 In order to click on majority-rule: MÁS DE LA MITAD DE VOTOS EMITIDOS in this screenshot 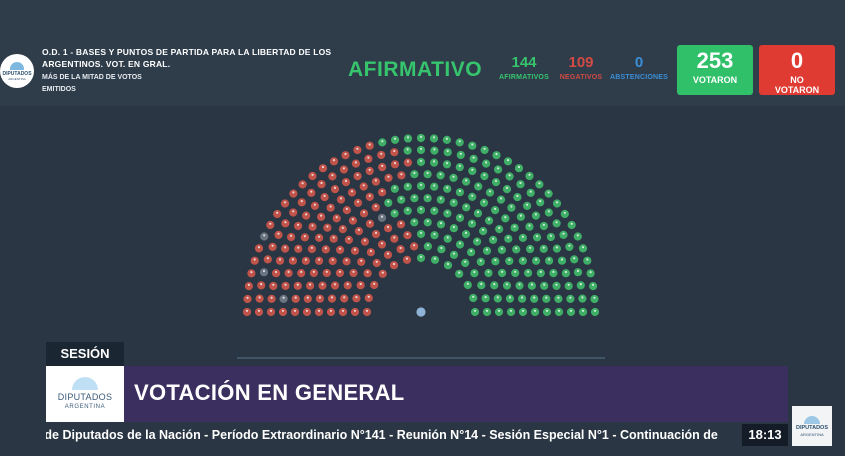, I will do `click(92, 83)`.